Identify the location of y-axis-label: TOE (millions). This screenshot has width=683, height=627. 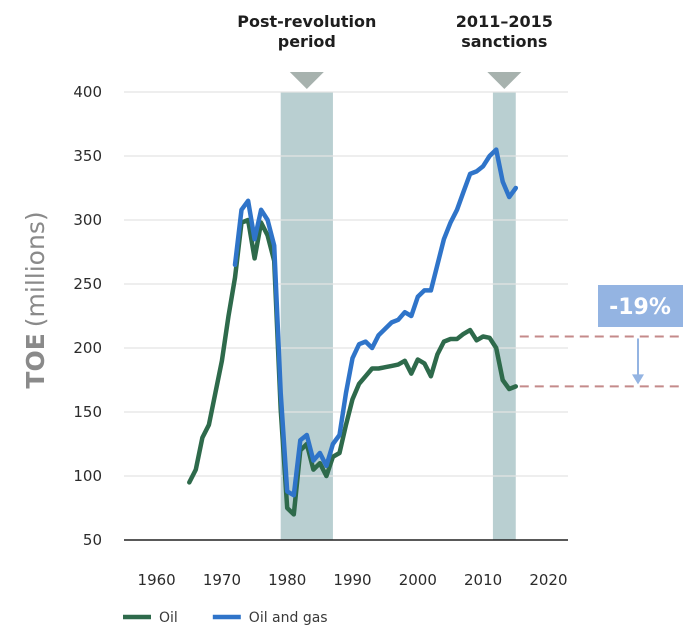
(35, 299).